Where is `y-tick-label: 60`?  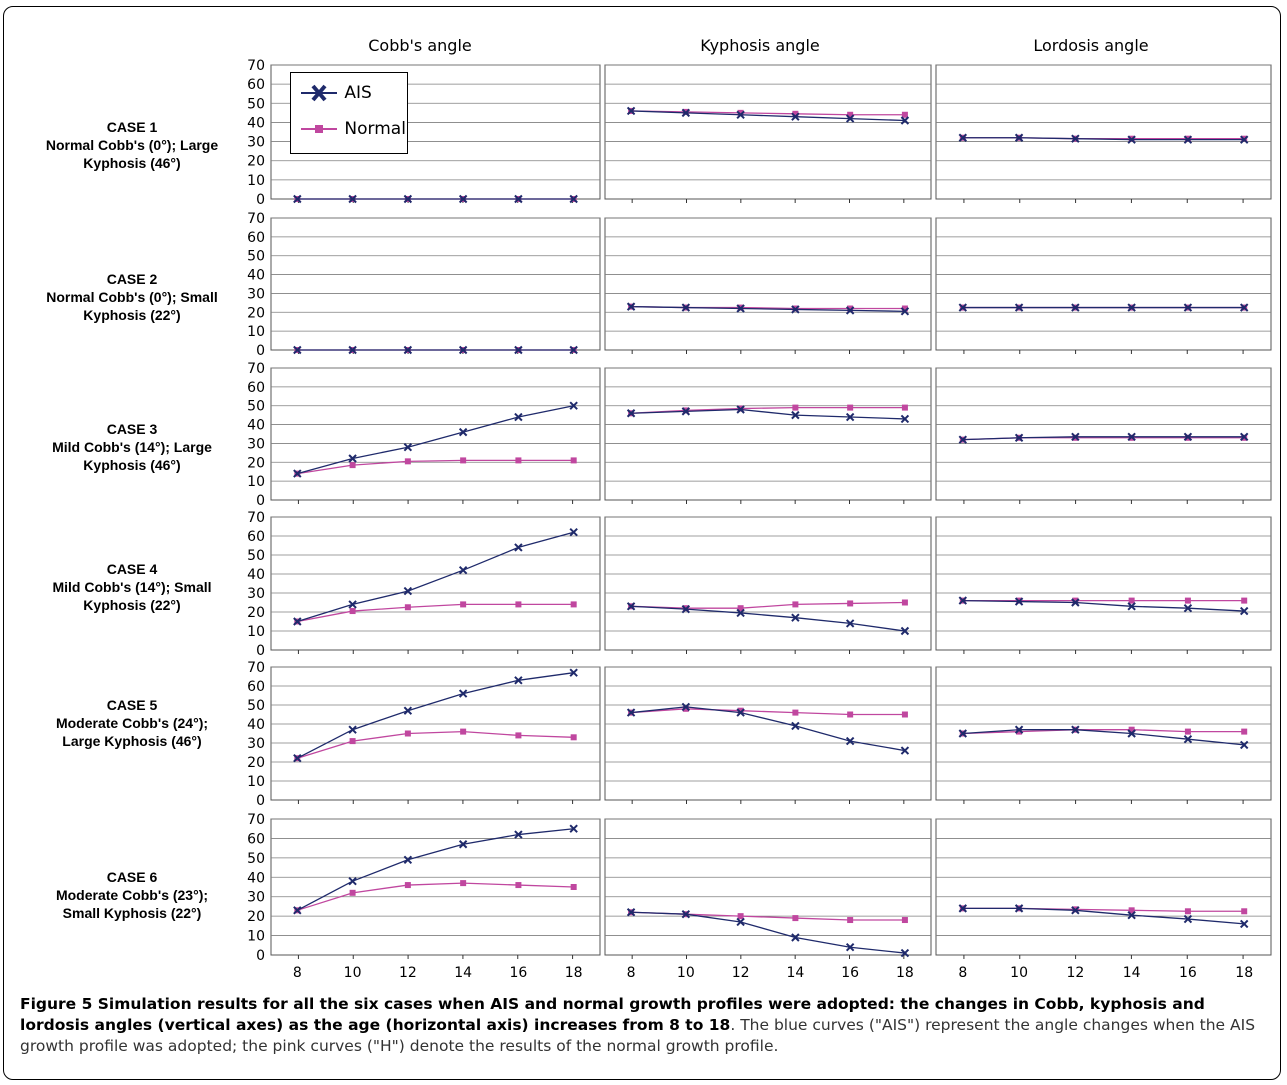
y-tick-label: 60 is located at coordinates (256, 85).